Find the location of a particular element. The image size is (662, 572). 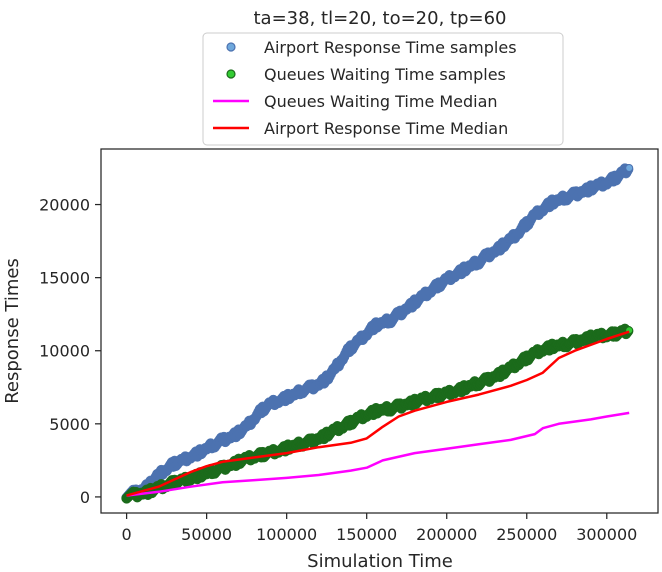

x-tick-label: 300000 is located at coordinates (606, 534).